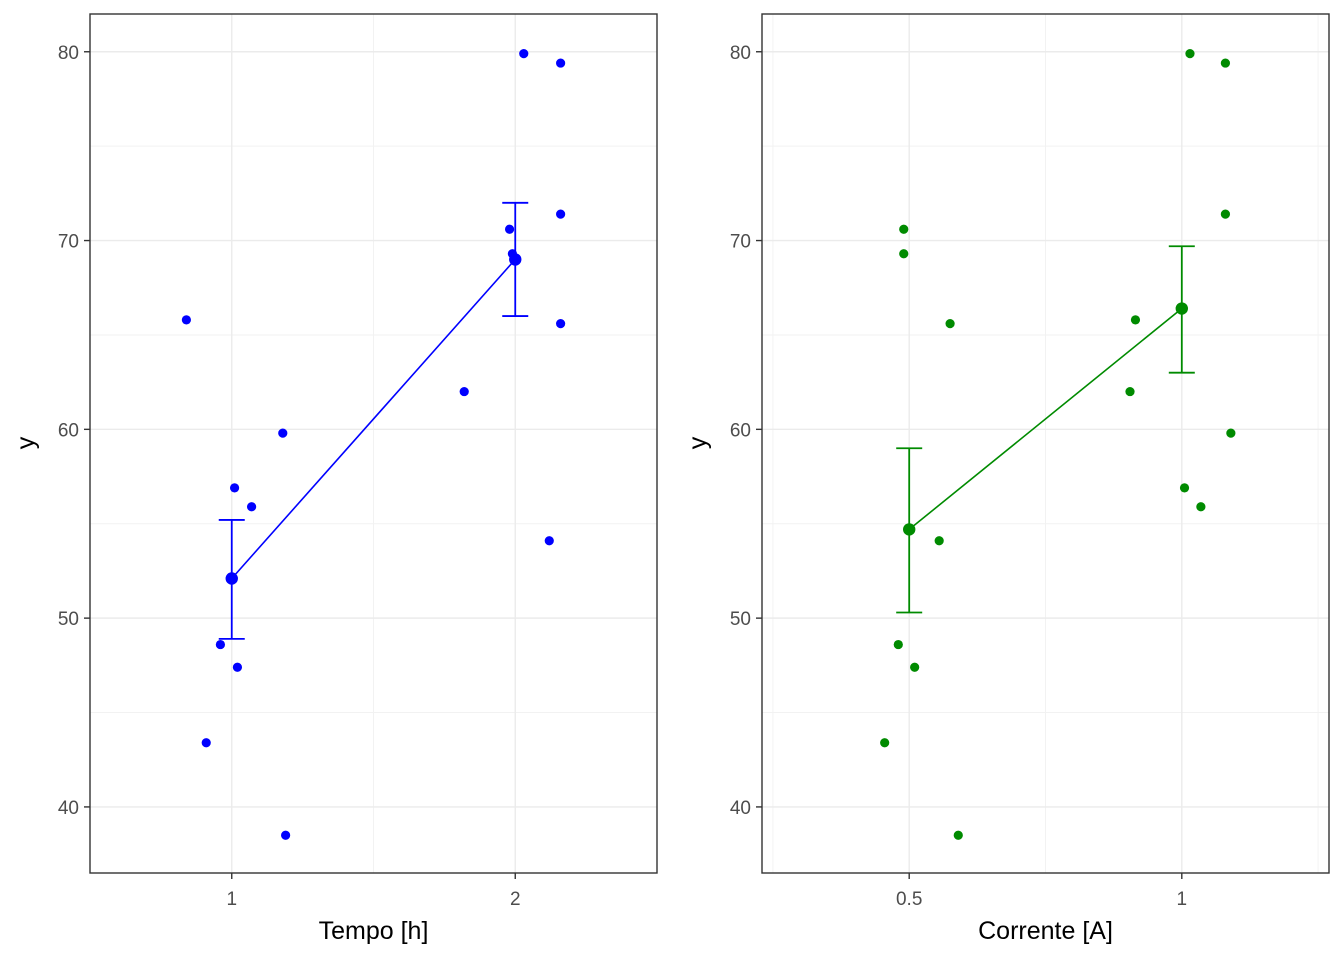  I want to click on x-axis-title: Tempo [h], so click(374, 931).